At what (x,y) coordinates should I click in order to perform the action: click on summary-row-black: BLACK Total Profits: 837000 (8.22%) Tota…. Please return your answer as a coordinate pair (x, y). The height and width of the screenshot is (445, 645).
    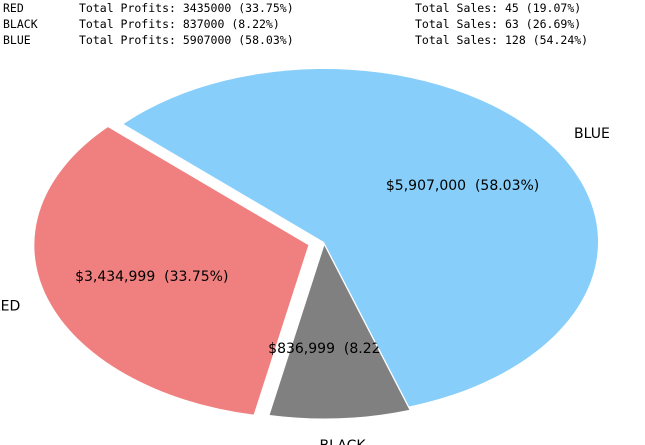
    Looking at the image, I should click on (322, 24).